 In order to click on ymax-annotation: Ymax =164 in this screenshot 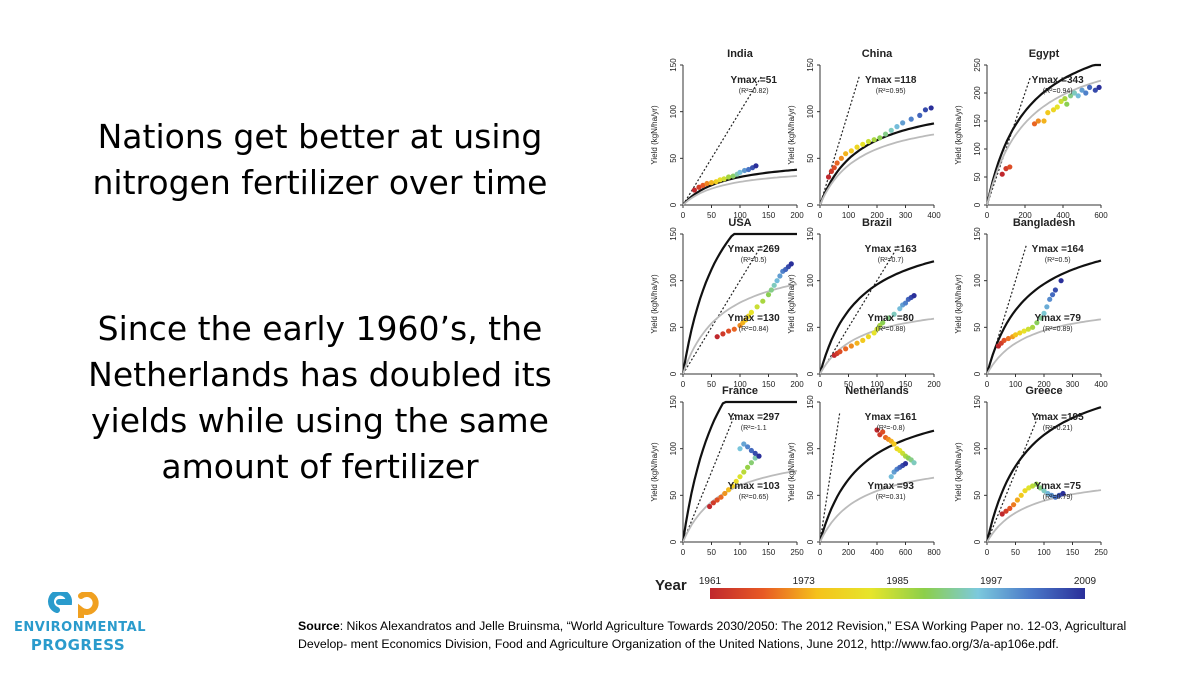, I will do `click(1058, 249)`.